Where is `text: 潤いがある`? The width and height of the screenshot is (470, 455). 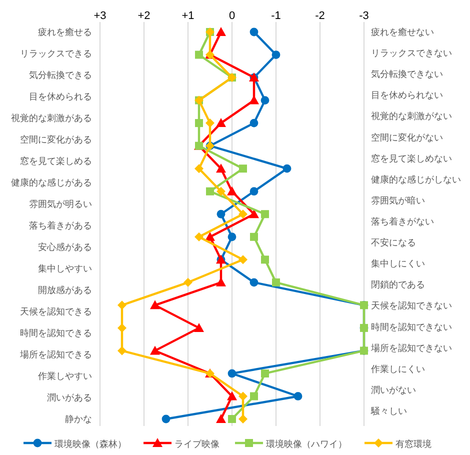 text: 潤いがある is located at coordinates (69, 397).